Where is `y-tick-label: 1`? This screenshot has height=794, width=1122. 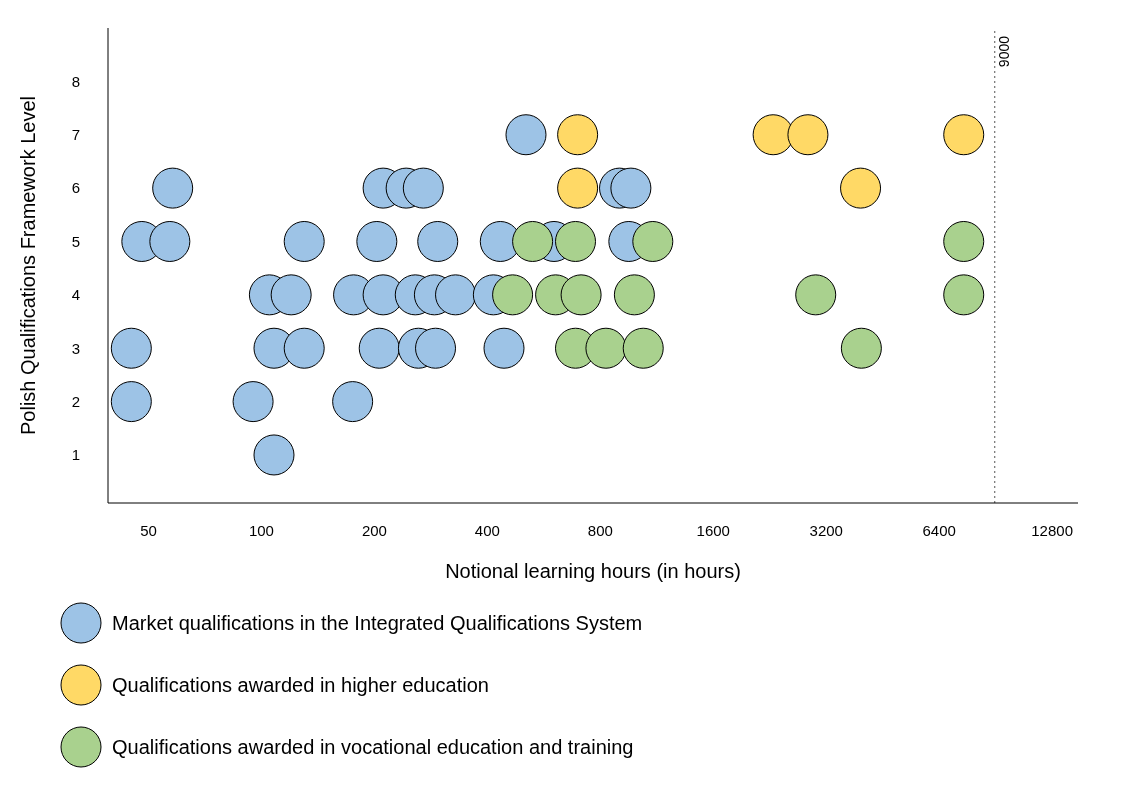 y-tick-label: 1 is located at coordinates (75, 455).